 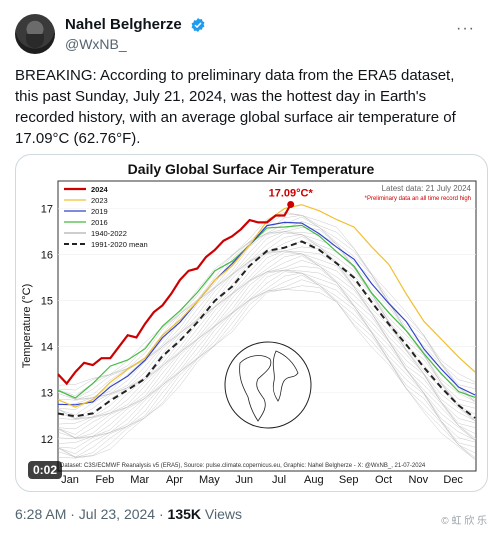 I want to click on x-tick-label: Nov, so click(x=419, y=480).